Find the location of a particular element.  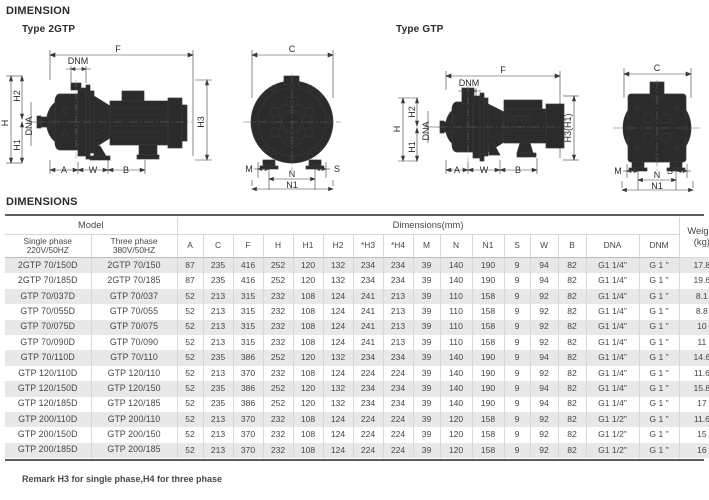

cell-H: 232 is located at coordinates (278, 312).